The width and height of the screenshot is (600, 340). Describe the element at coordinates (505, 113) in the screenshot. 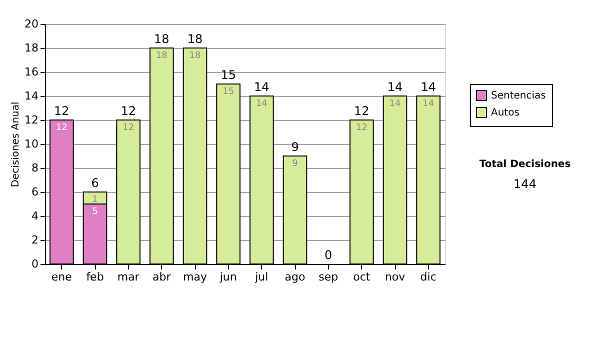

I see `legend-label: Autos` at that location.